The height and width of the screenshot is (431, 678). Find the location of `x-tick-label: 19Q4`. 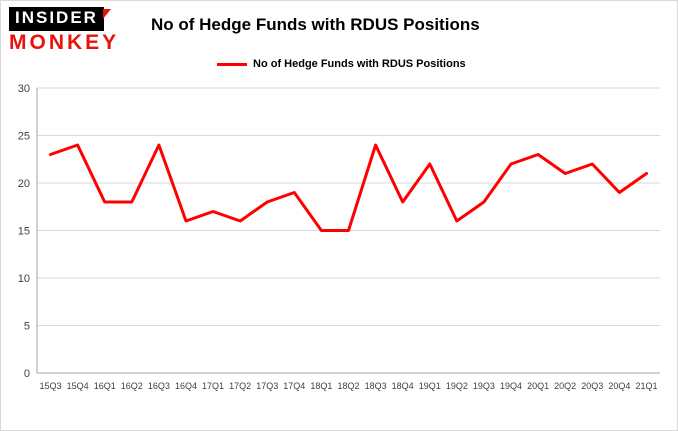

x-tick-label: 19Q4 is located at coordinates (511, 386).